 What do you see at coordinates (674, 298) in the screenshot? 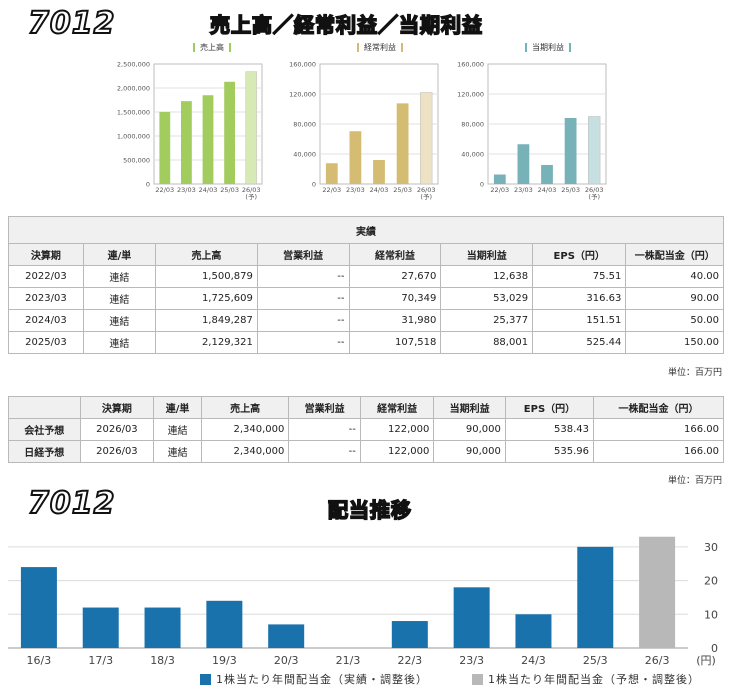
I see `table-cell: 90.00` at bounding box center [674, 298].